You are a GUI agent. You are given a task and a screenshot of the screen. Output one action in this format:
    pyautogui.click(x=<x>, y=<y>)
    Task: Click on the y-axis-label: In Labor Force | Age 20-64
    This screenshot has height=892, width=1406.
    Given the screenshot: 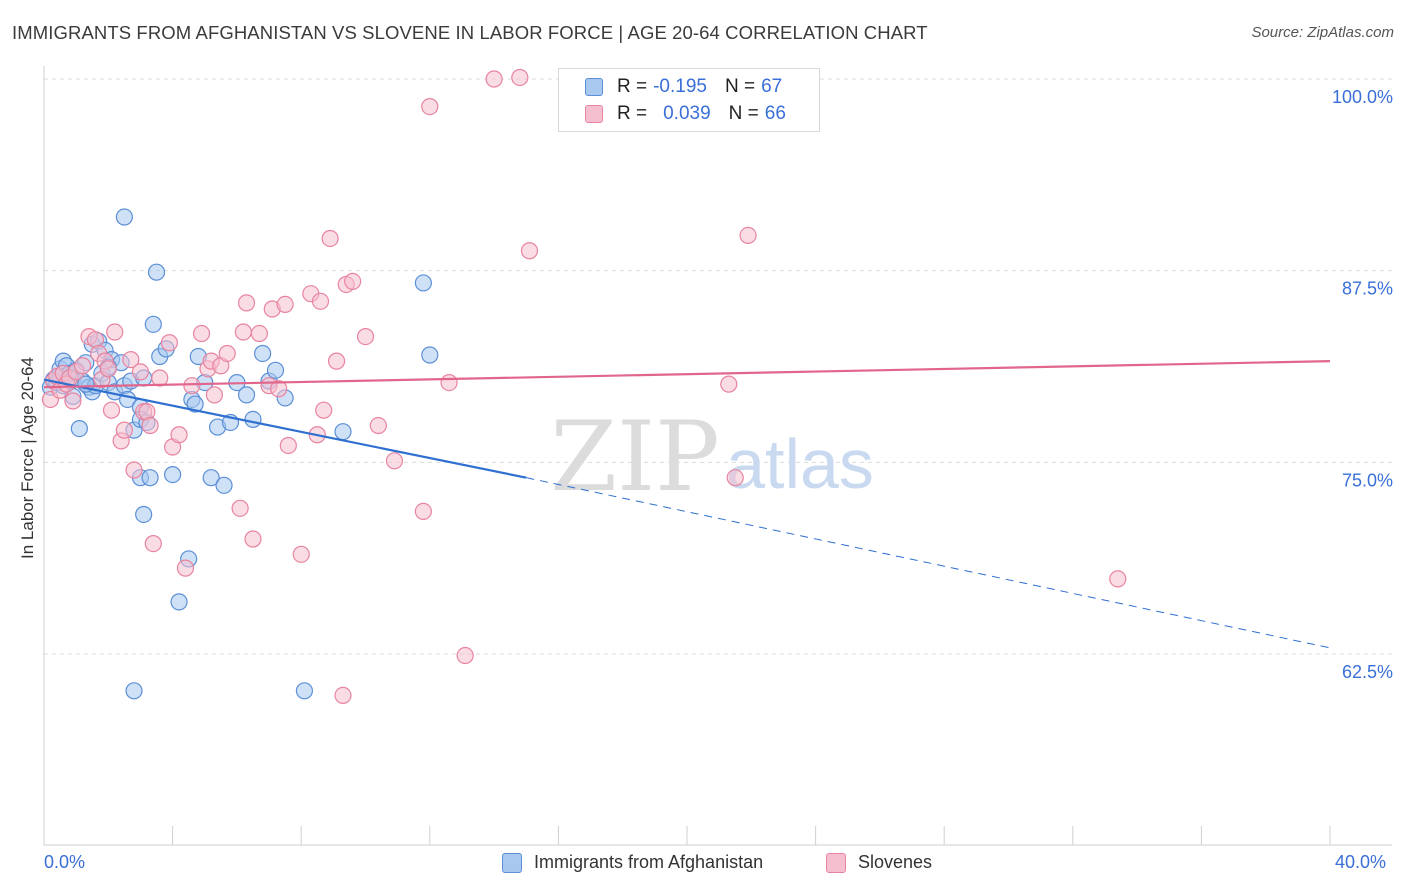 What is the action you would take?
    pyautogui.click(x=27, y=458)
    